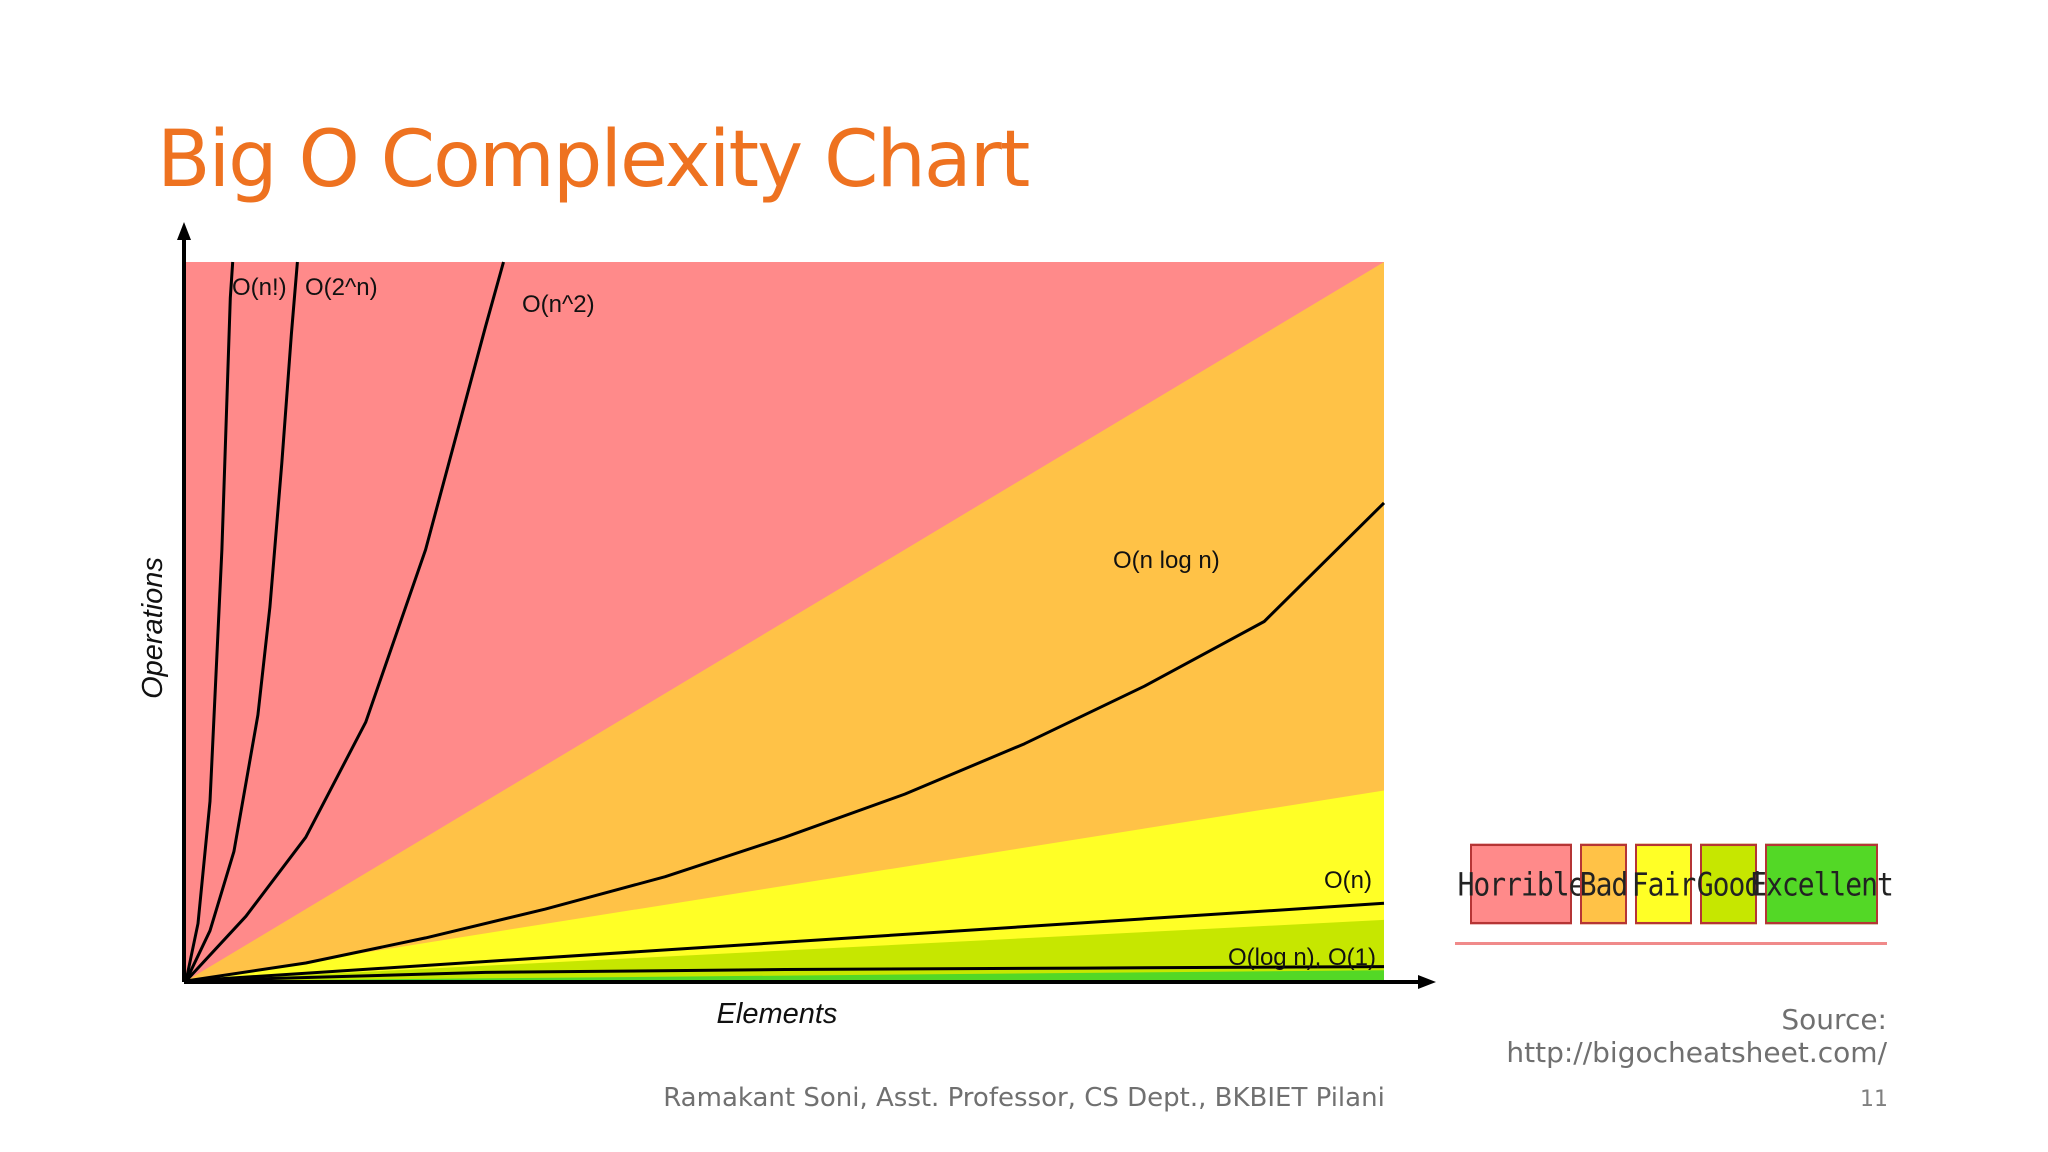 The height and width of the screenshot is (1152, 2048). Describe the element at coordinates (1696, 1036) in the screenshot. I see `source-note: Source: http://bigocheatsheet.com/` at that location.